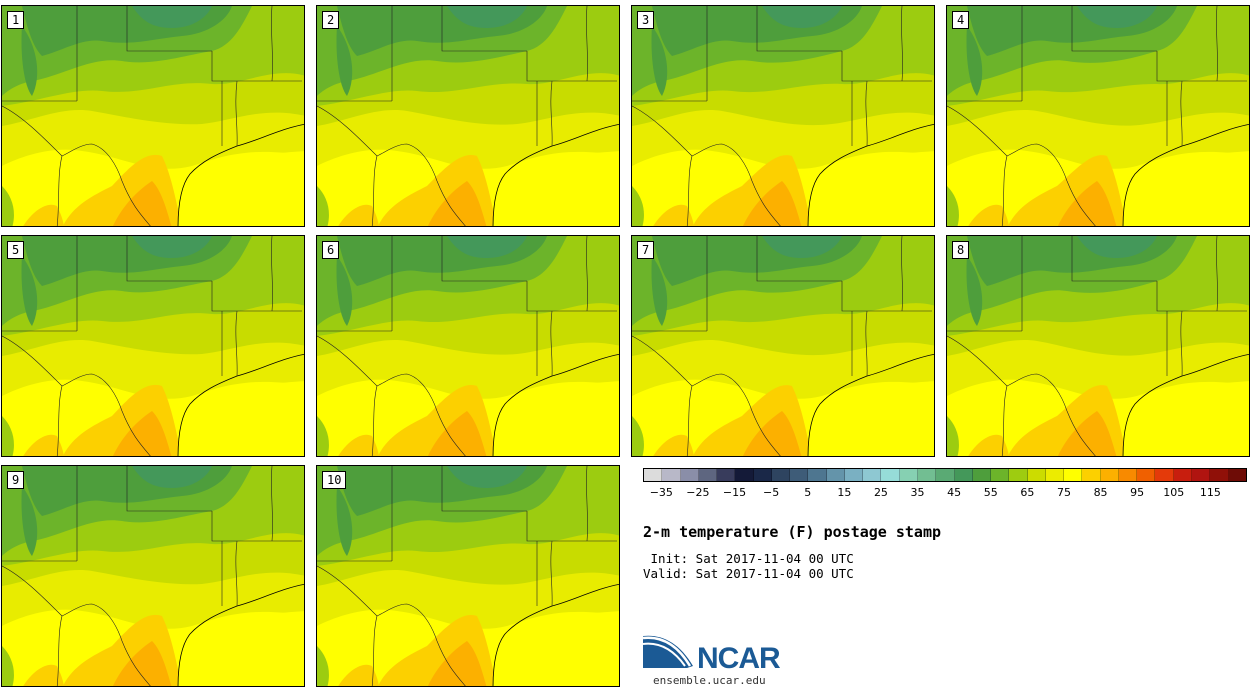 This screenshot has height=689, width=1260. What do you see at coordinates (1100, 492) in the screenshot?
I see `colorbar-tick-label: 85` at bounding box center [1100, 492].